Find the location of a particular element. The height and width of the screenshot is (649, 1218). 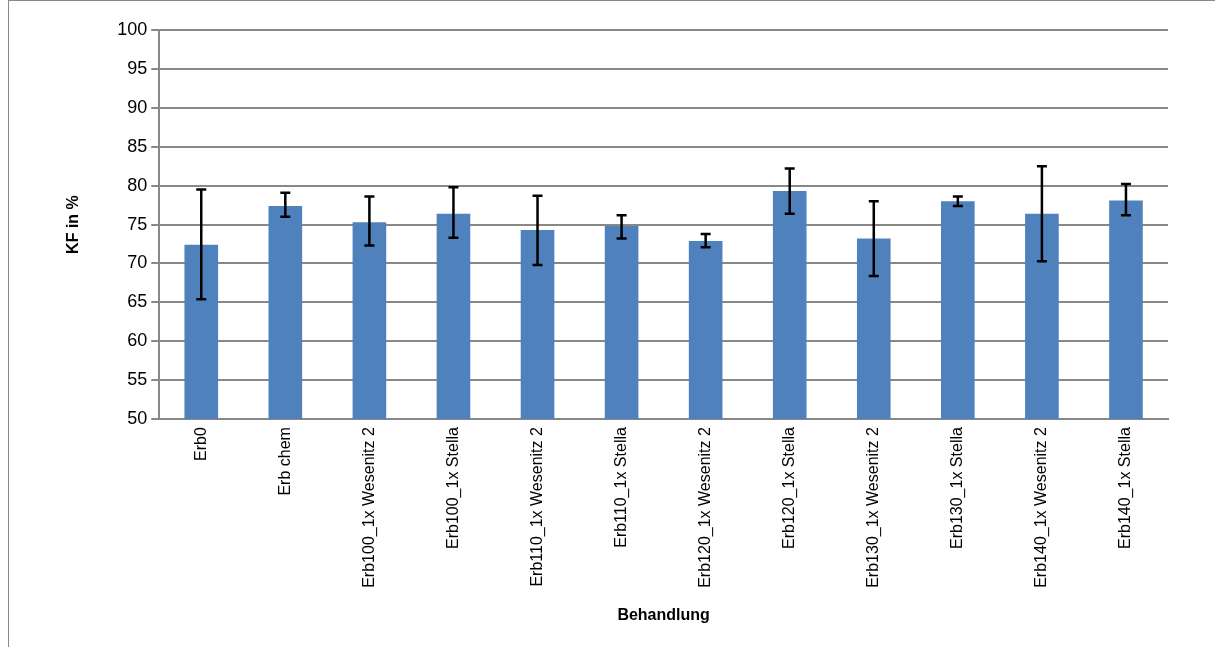

x-tick-label: Erb100_1x Stella is located at coordinates (452, 488).